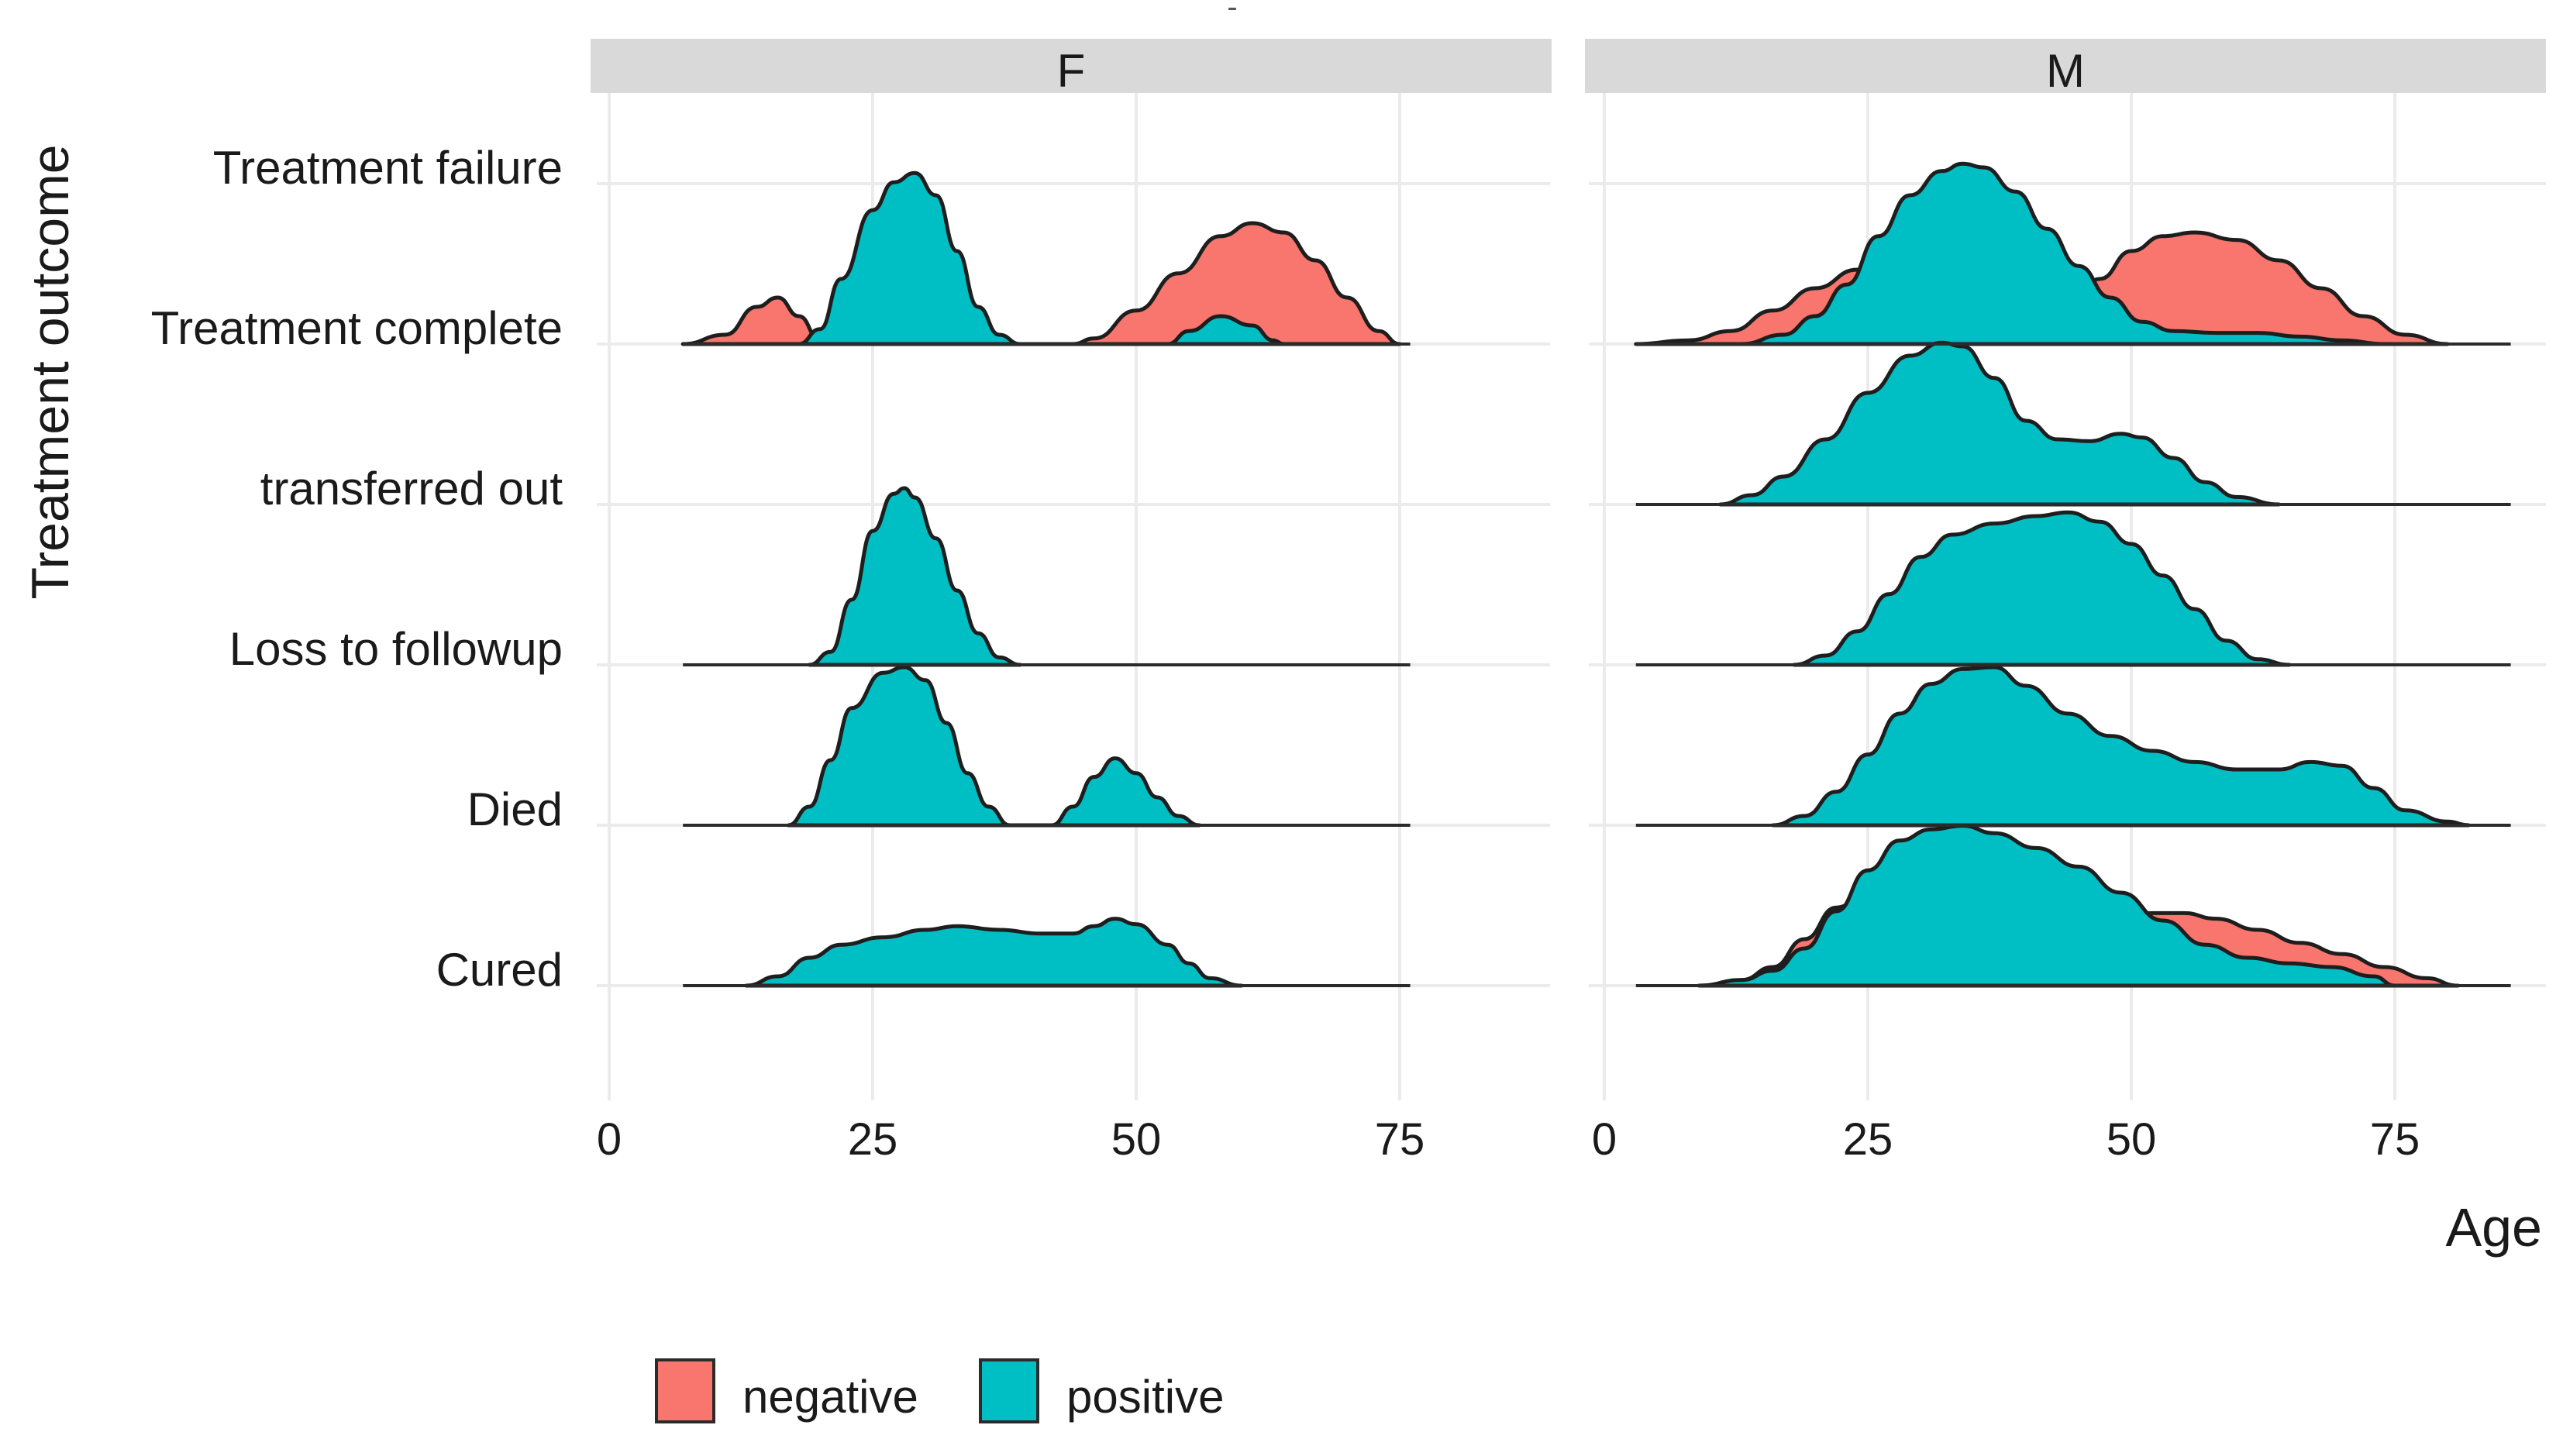 This screenshot has width=2563, height=1456. Describe the element at coordinates (1145, 1397) in the screenshot. I see `legend-label-positive: positive` at that location.